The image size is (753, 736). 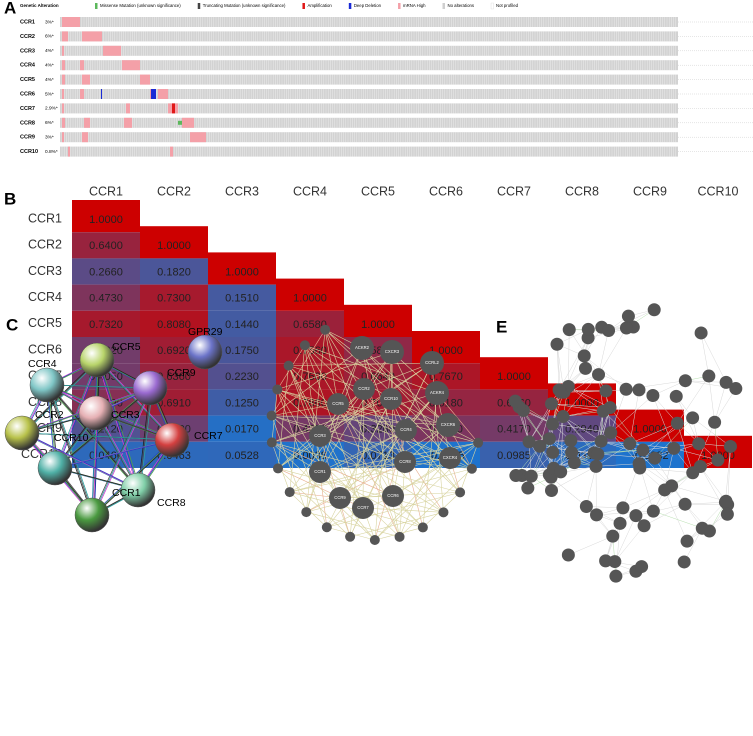 What do you see at coordinates (242, 403) in the screenshot?
I see `cell-value: 0.1250` at bounding box center [242, 403].